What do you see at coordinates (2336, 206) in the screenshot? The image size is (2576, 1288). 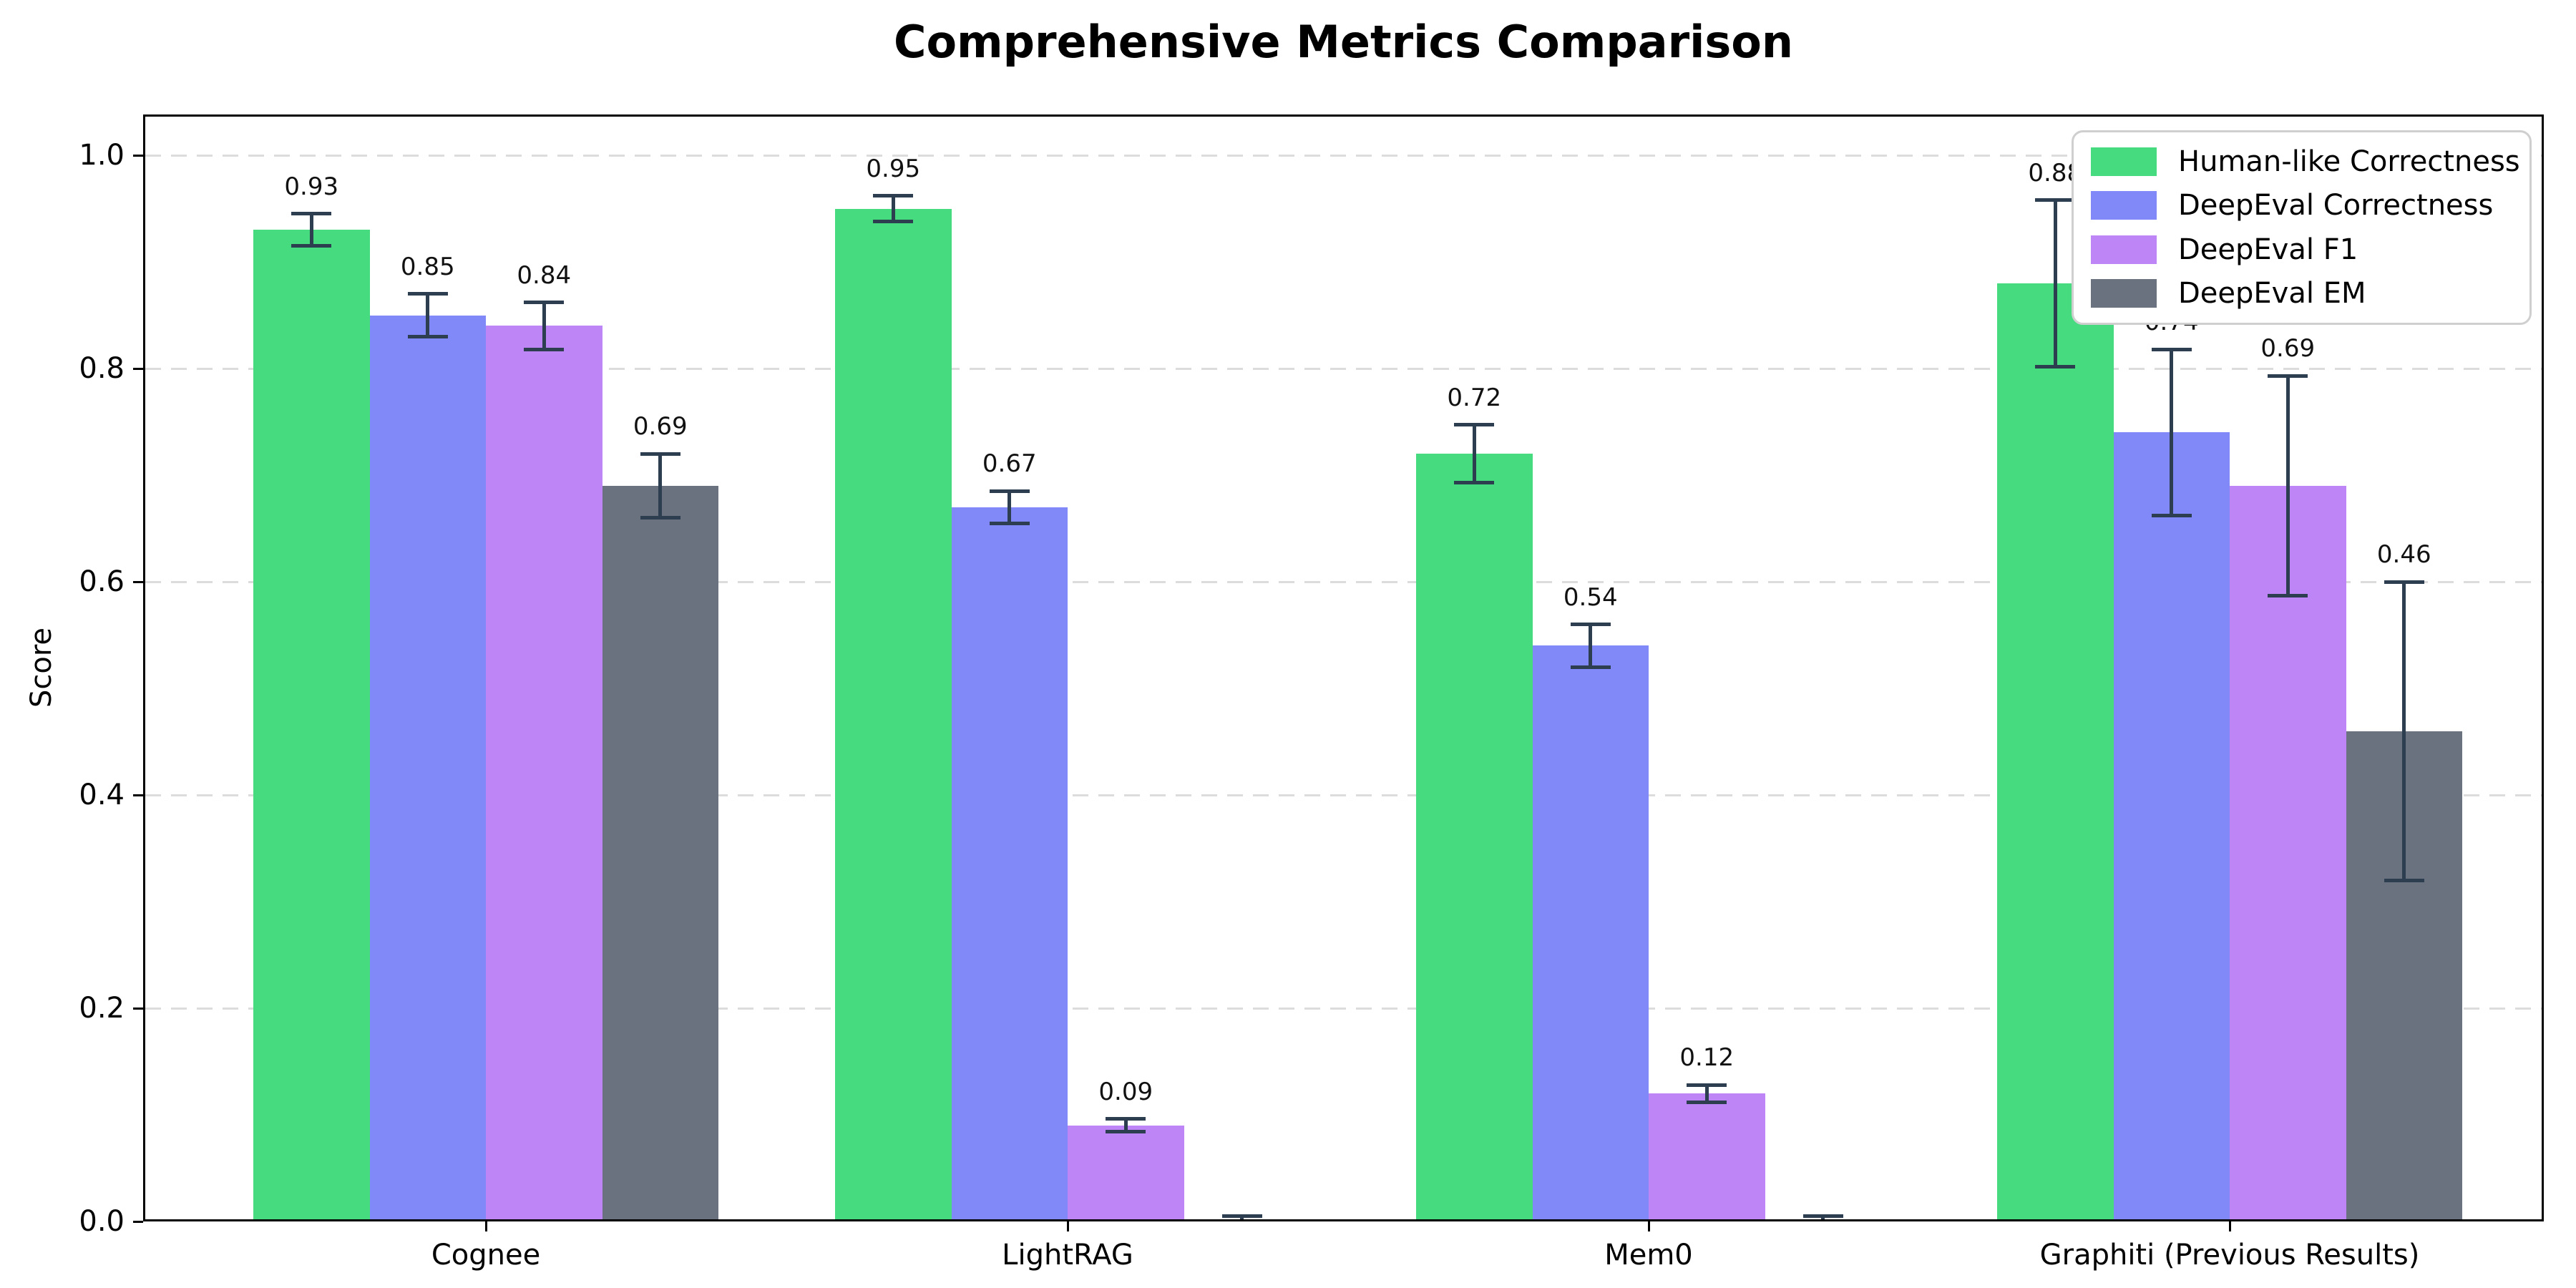 I see `legend-label-2: DeepEval Correctness` at bounding box center [2336, 206].